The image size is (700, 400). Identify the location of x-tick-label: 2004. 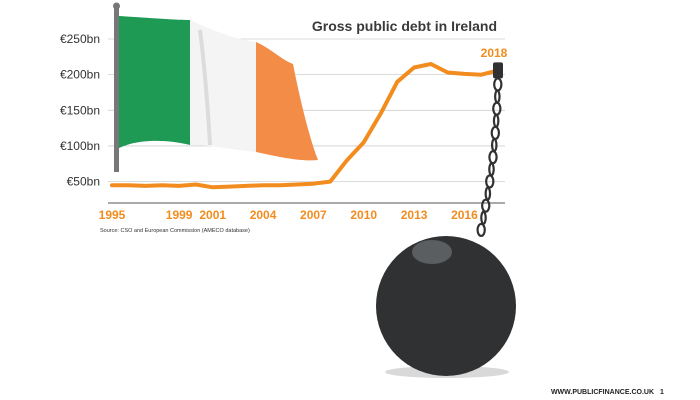
(263, 215).